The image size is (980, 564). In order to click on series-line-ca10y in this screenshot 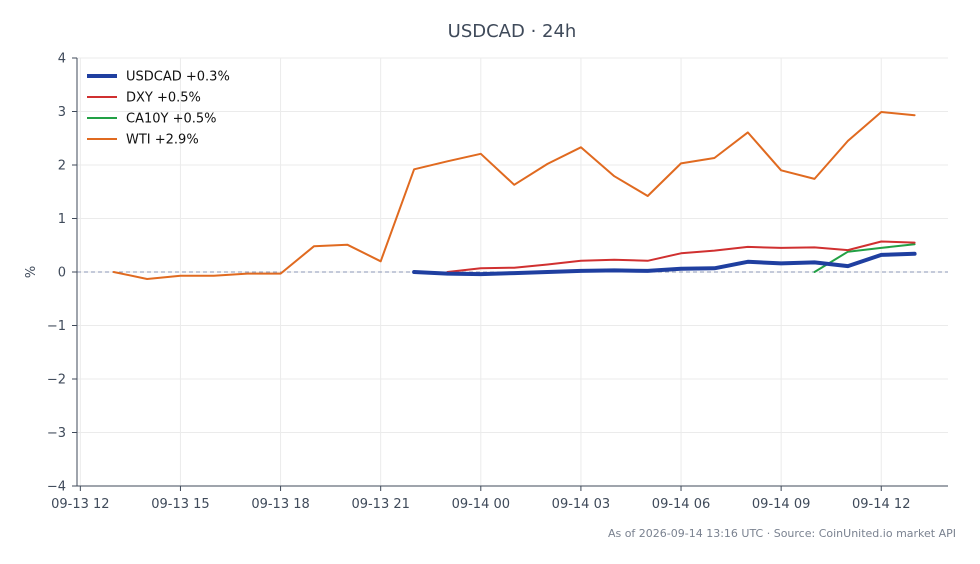, I will do `click(864, 258)`.